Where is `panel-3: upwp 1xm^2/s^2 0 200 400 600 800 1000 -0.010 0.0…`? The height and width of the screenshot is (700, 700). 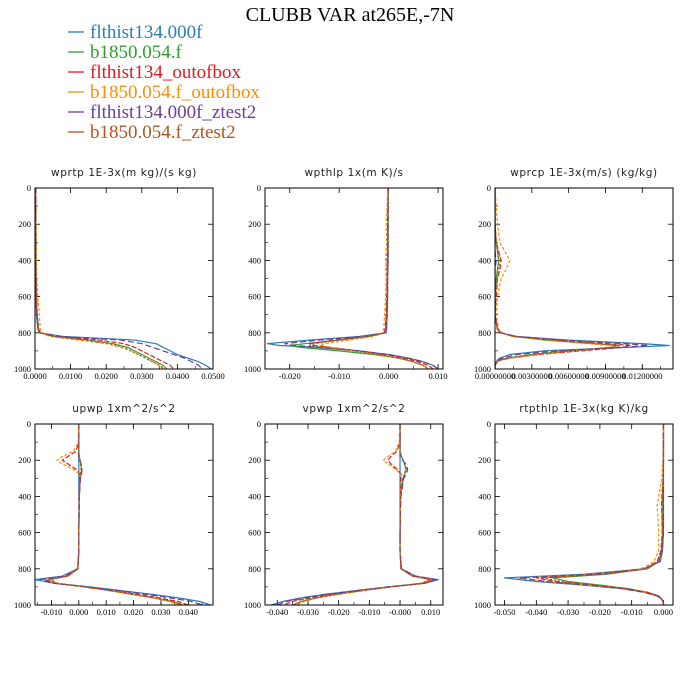 panel-3: upwp 1xm^2/s^2 0 200 400 600 800 1000 -0.010 0.0… is located at coordinates (114, 510).